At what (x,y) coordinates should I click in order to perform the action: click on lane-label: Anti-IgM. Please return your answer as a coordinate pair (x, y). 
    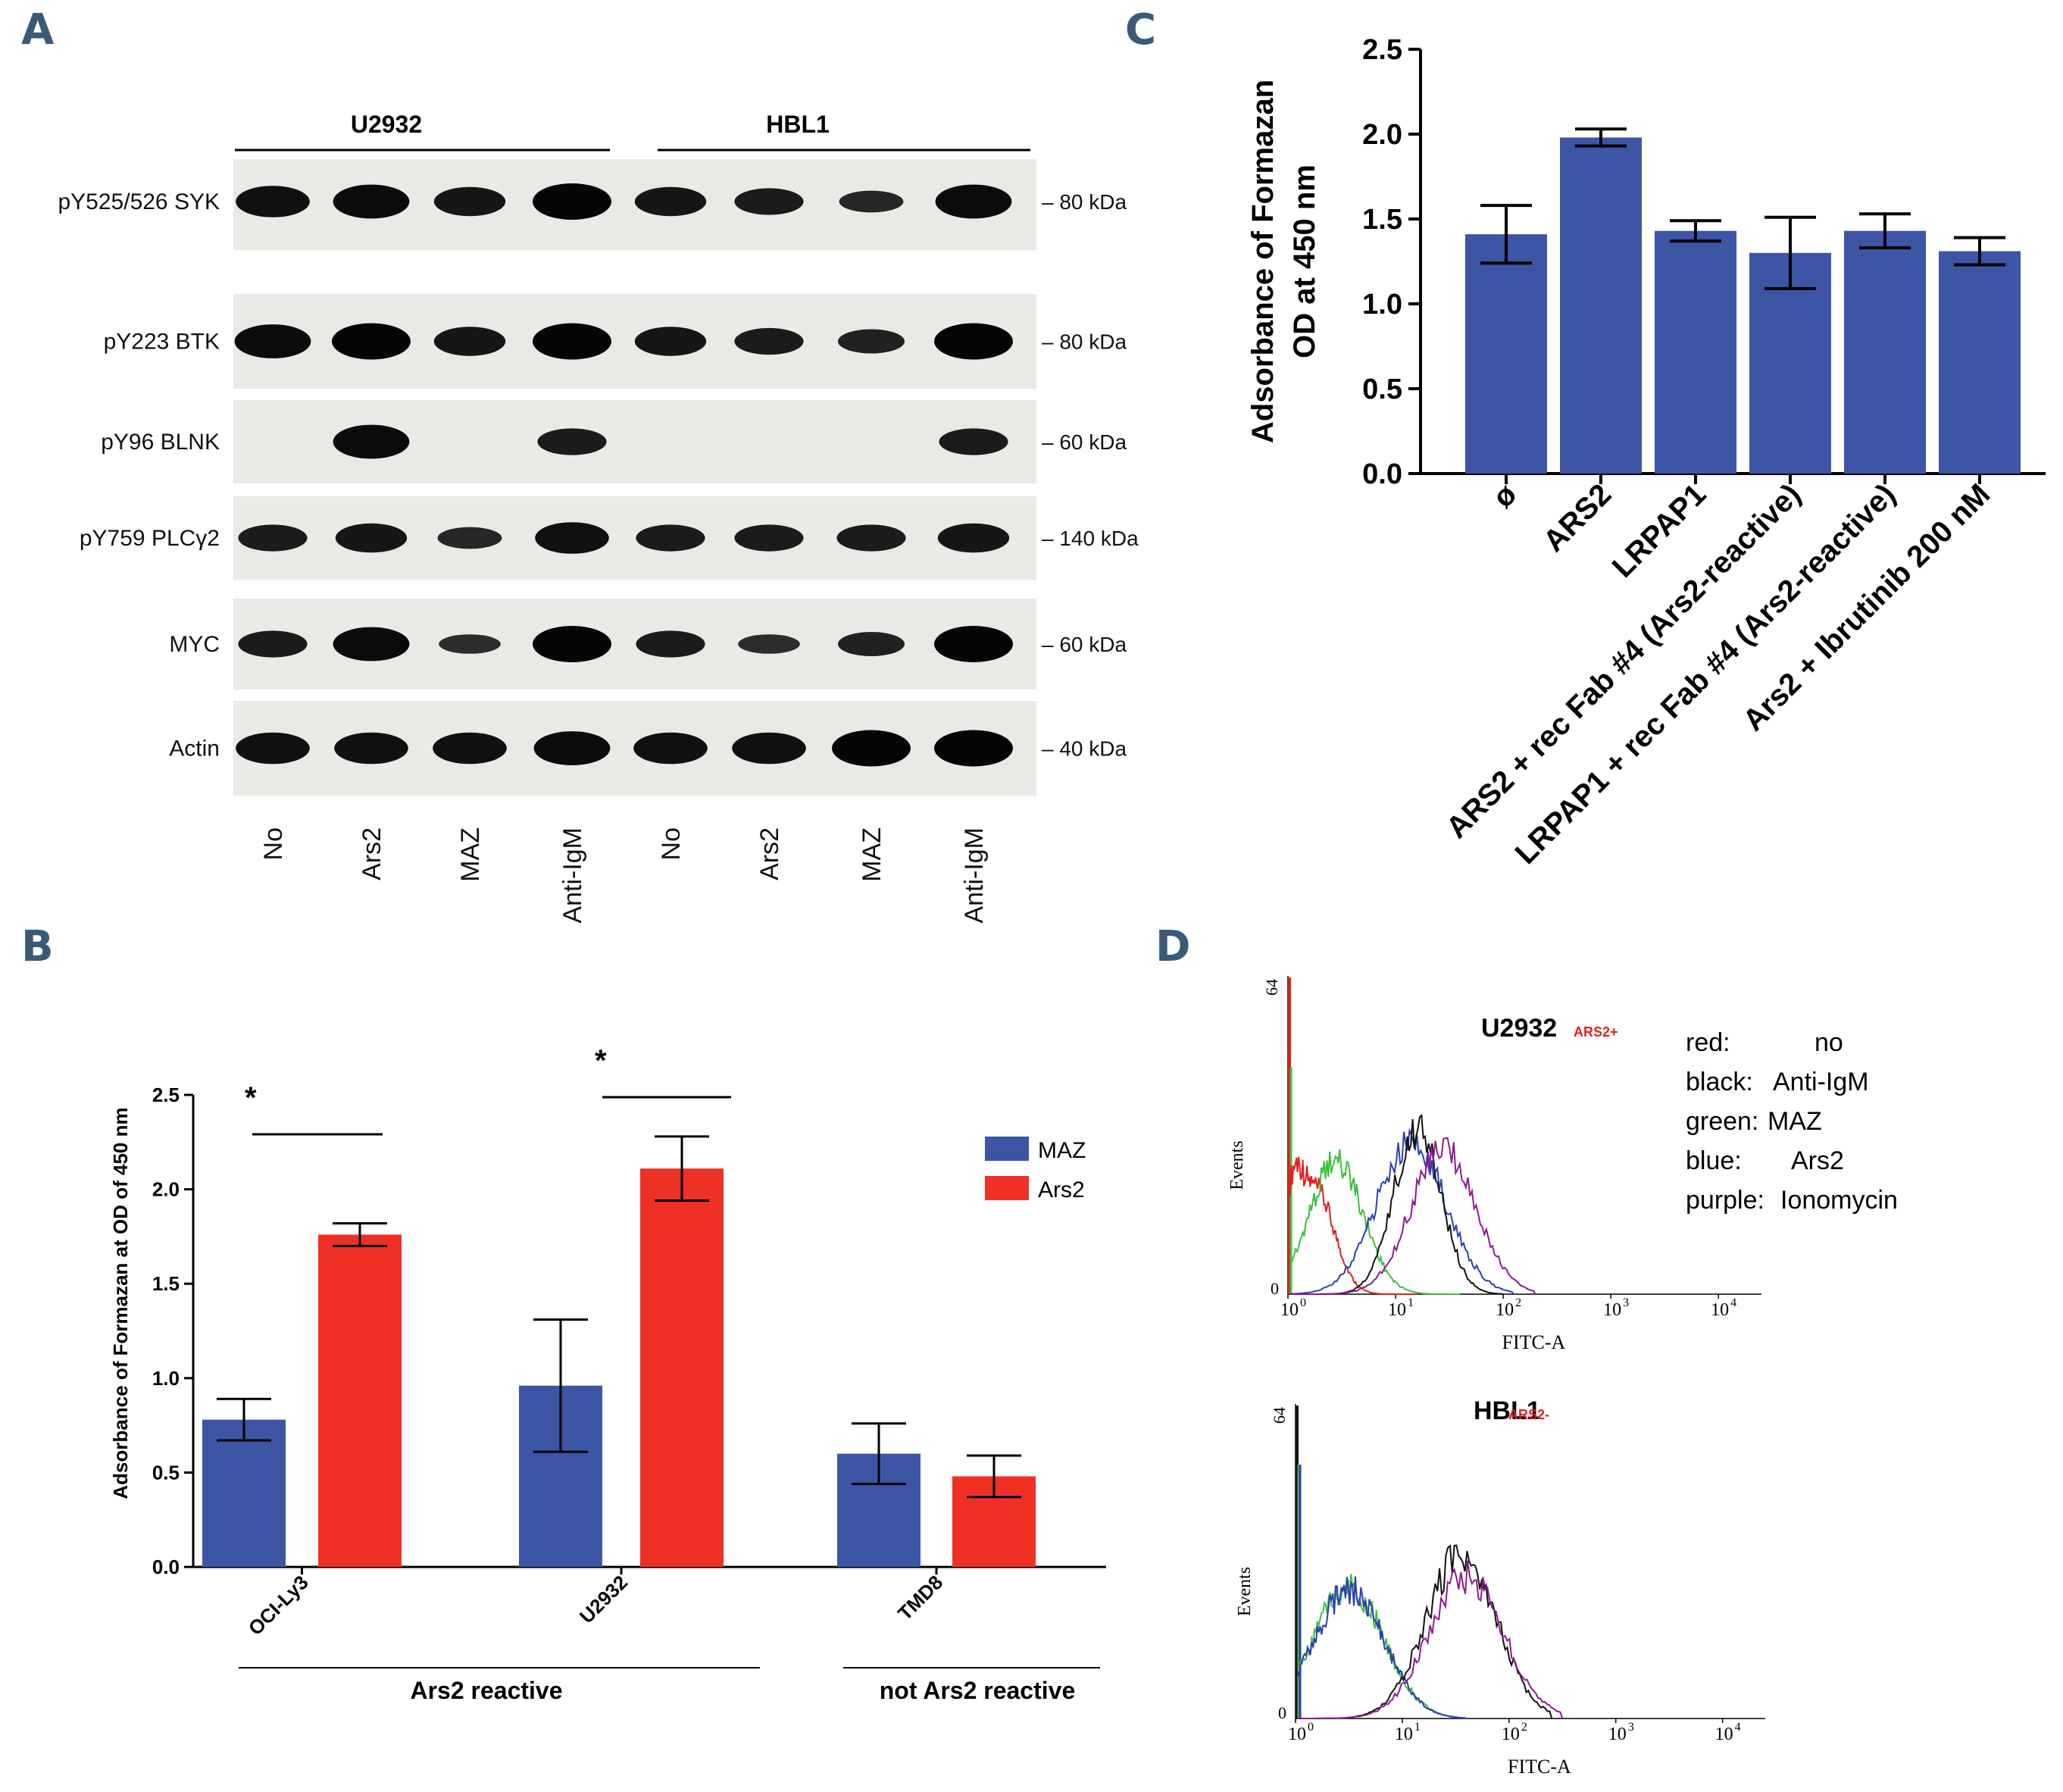
    Looking at the image, I should click on (974, 875).